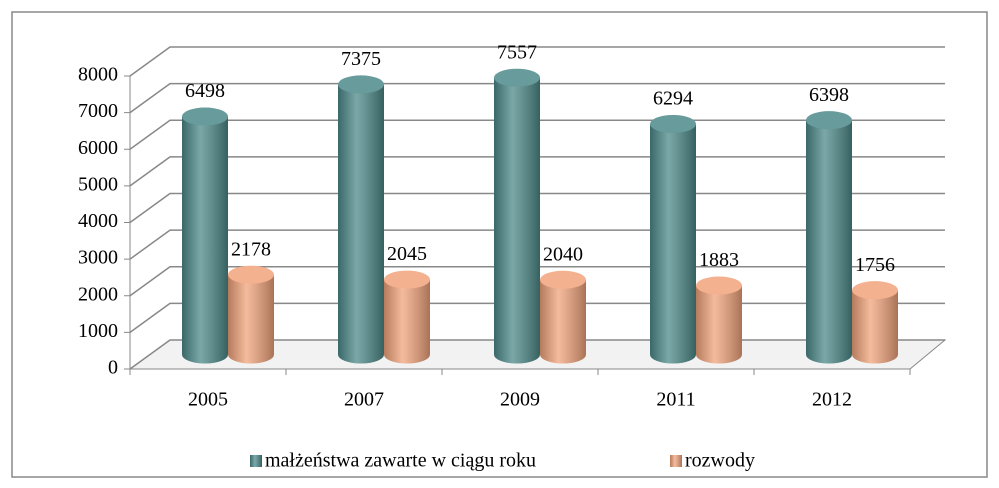 The height and width of the screenshot is (488, 999). What do you see at coordinates (98, 184) in the screenshot?
I see `y-tick-label: 5000` at bounding box center [98, 184].